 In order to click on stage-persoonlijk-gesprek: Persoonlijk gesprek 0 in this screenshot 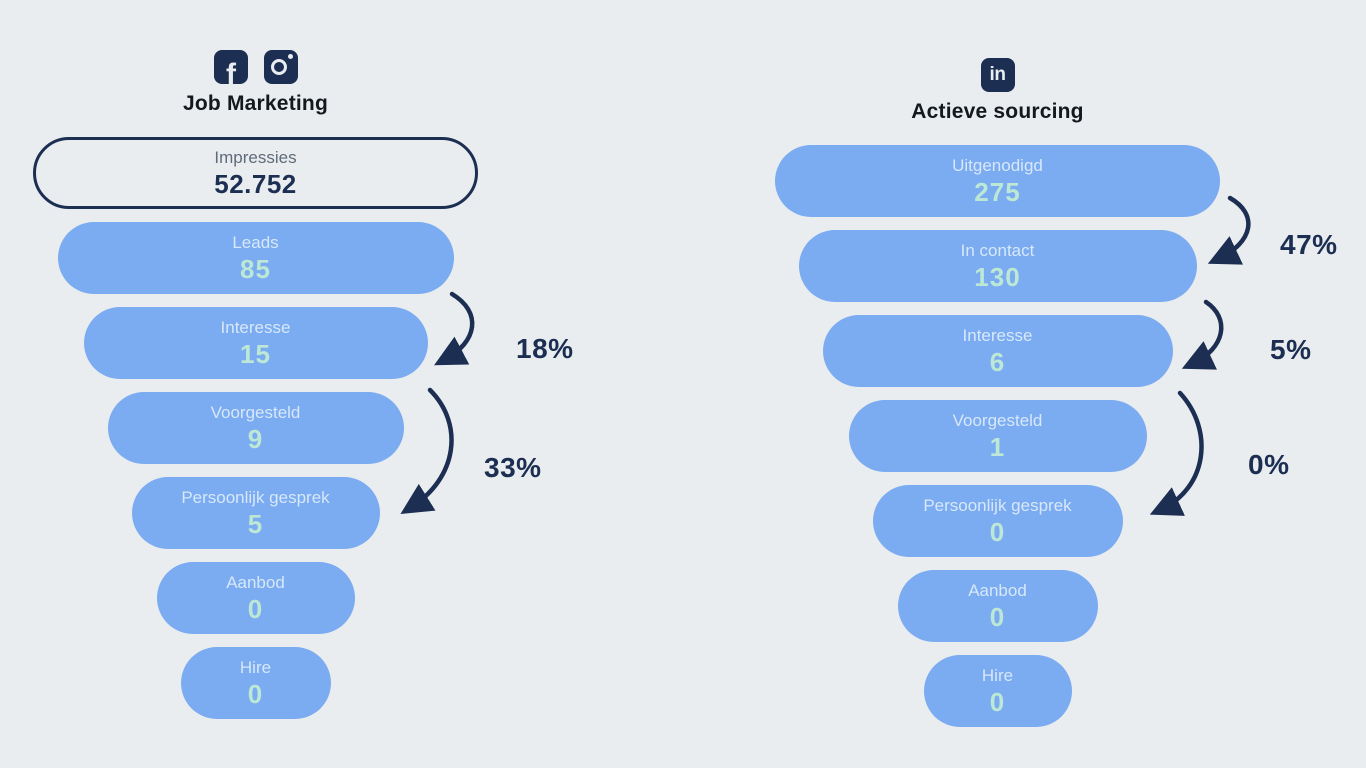, I will do `click(997, 521)`.